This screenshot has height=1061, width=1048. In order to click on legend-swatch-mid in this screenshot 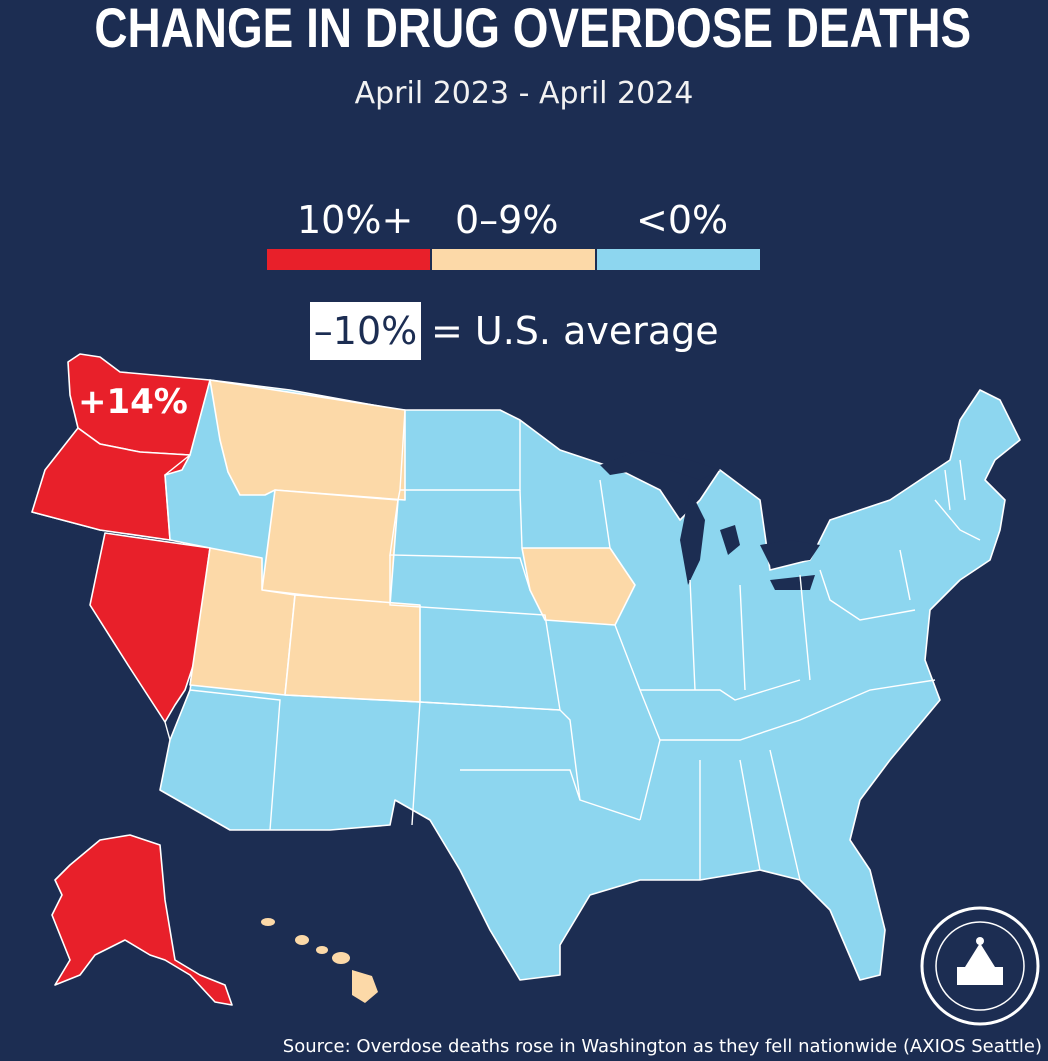, I will do `click(513, 259)`.